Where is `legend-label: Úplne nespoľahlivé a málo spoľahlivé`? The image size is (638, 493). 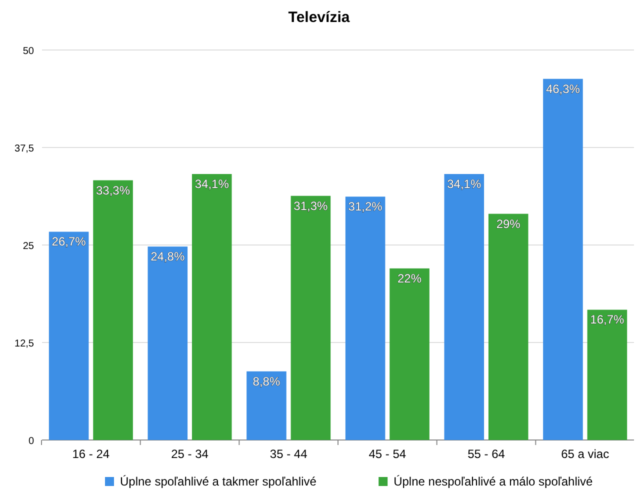 legend-label: Úplne nespoľahlivé a málo spoľahlivé is located at coordinates (494, 481).